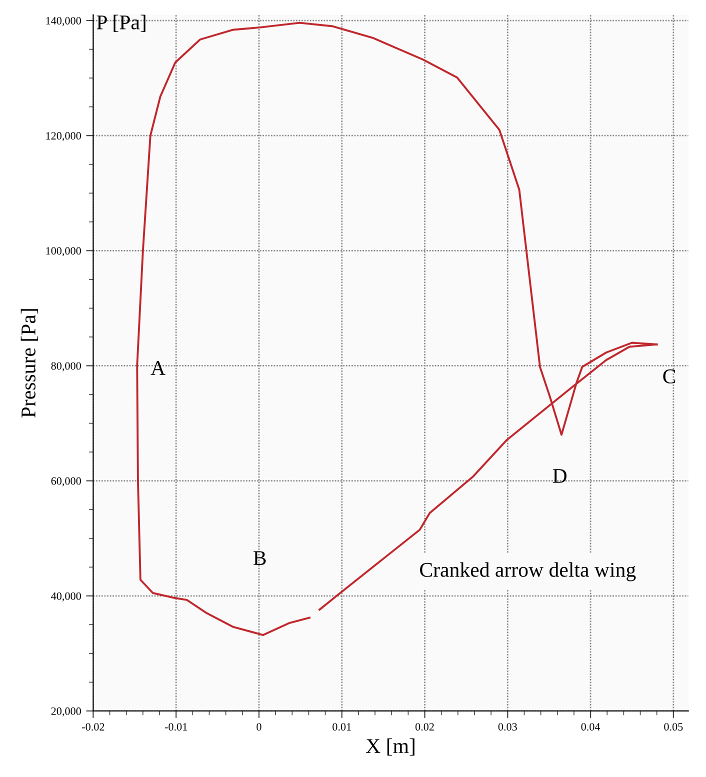 The height and width of the screenshot is (777, 706). Describe the element at coordinates (669, 376) in the screenshot. I see `annotation: C` at that location.